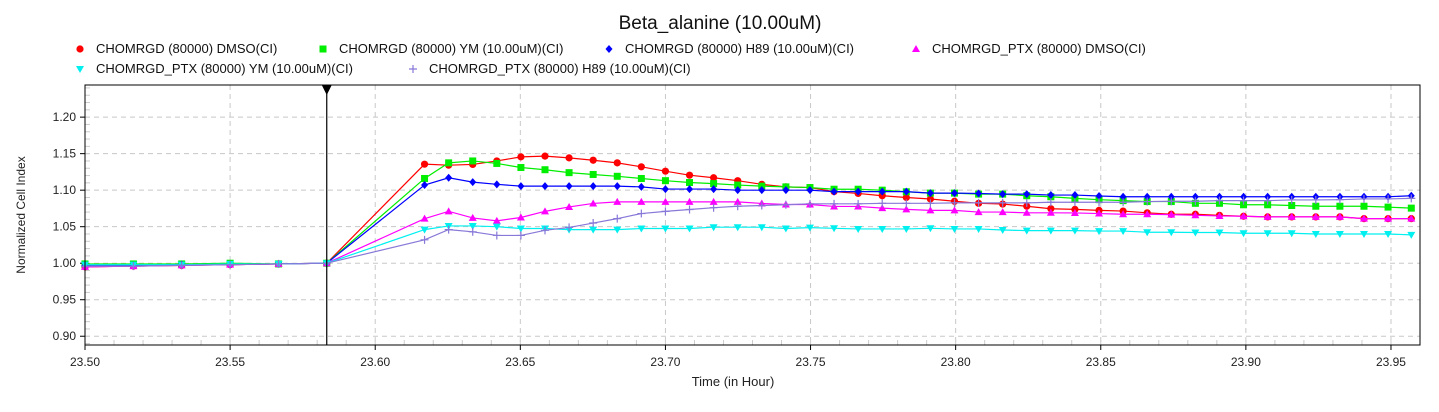  What do you see at coordinates (326, 90) in the screenshot?
I see `treatment-marker-handle` at bounding box center [326, 90].